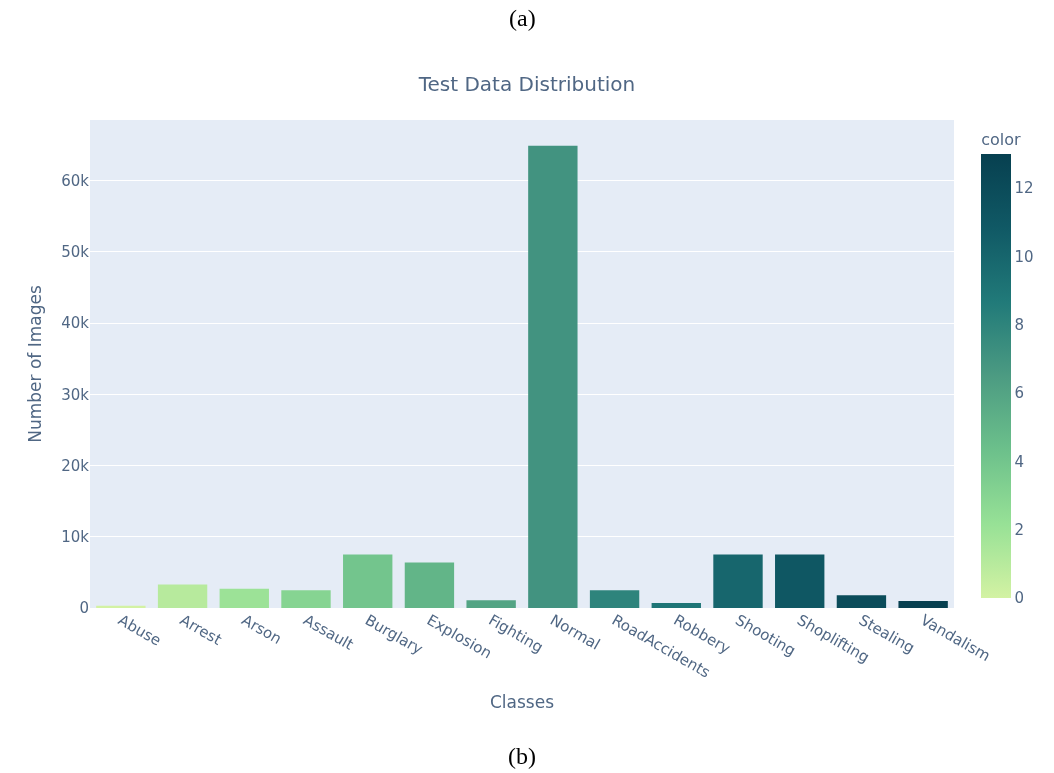 The image size is (1054, 773). What do you see at coordinates (75, 180) in the screenshot?
I see `y-tick-label: 60k` at bounding box center [75, 180].